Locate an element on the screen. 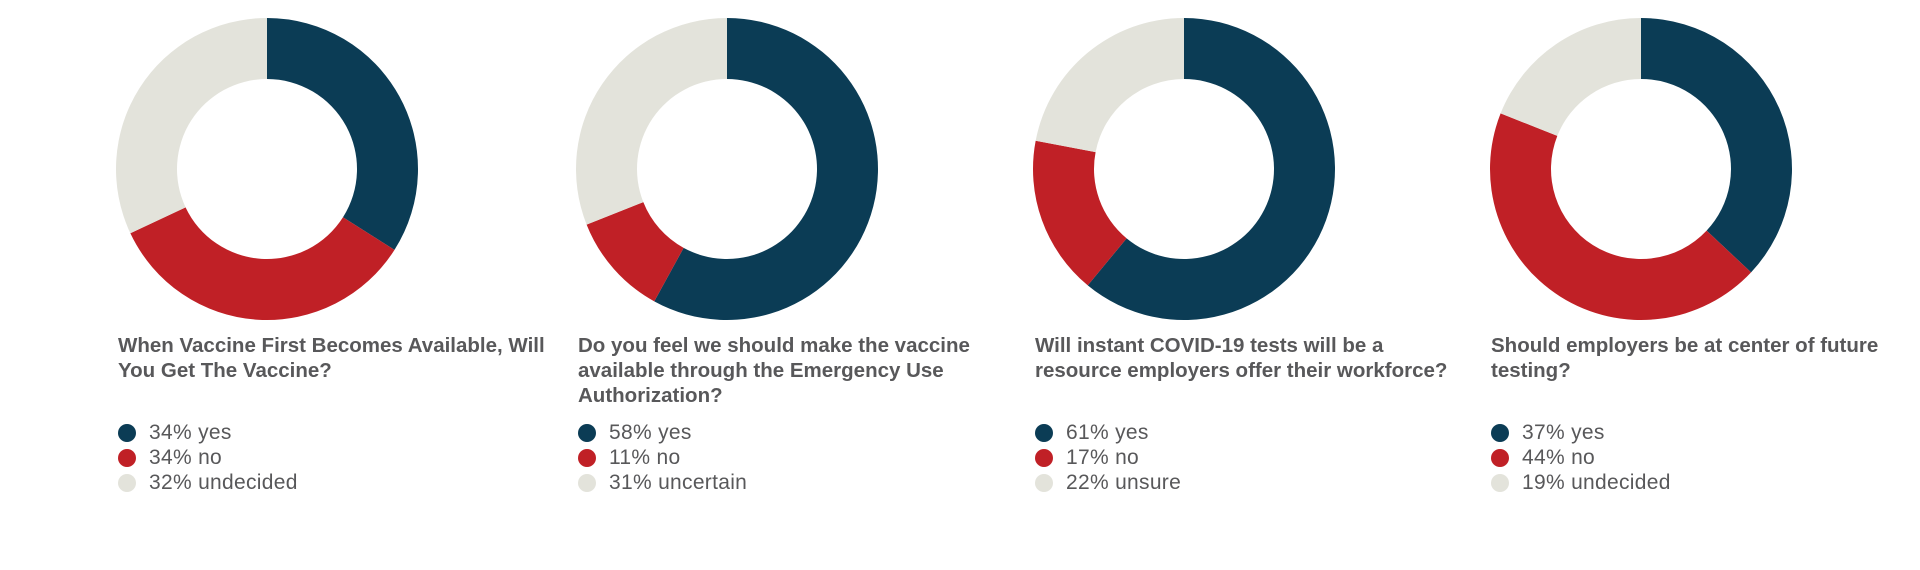 This screenshot has width=1920, height=570. legend-label: 44% no is located at coordinates (1559, 457).